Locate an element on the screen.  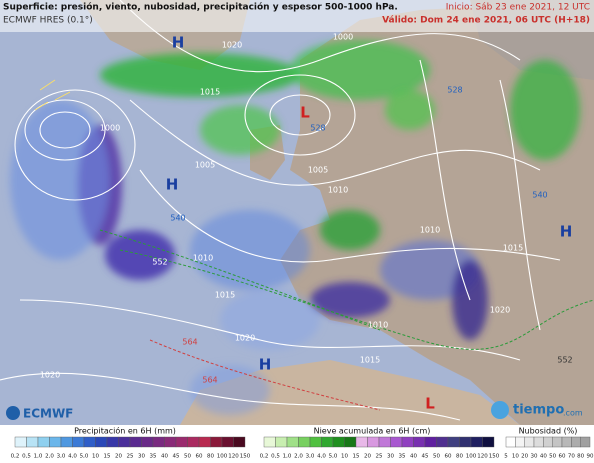
legend-scale-cloud: 5 10 20 30 40 50 60 70 80 90 is located at coordinates (549, 448).